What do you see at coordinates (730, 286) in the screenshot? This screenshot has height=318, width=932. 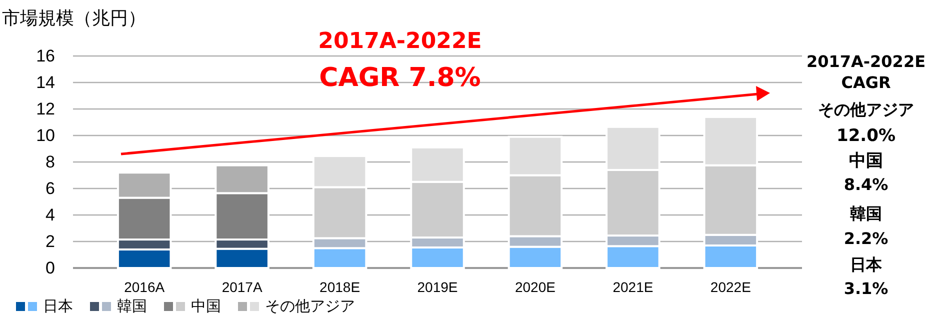 I see `x-tick-label: 2022E` at bounding box center [730, 286].